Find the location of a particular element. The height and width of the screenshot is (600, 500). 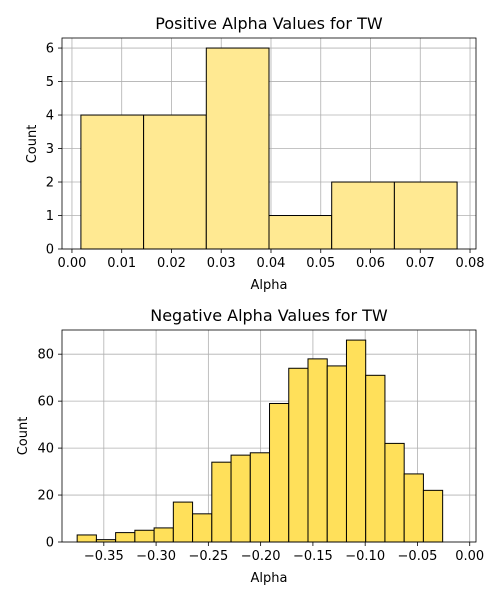

x-tick-label: −0.20 is located at coordinates (261, 556).